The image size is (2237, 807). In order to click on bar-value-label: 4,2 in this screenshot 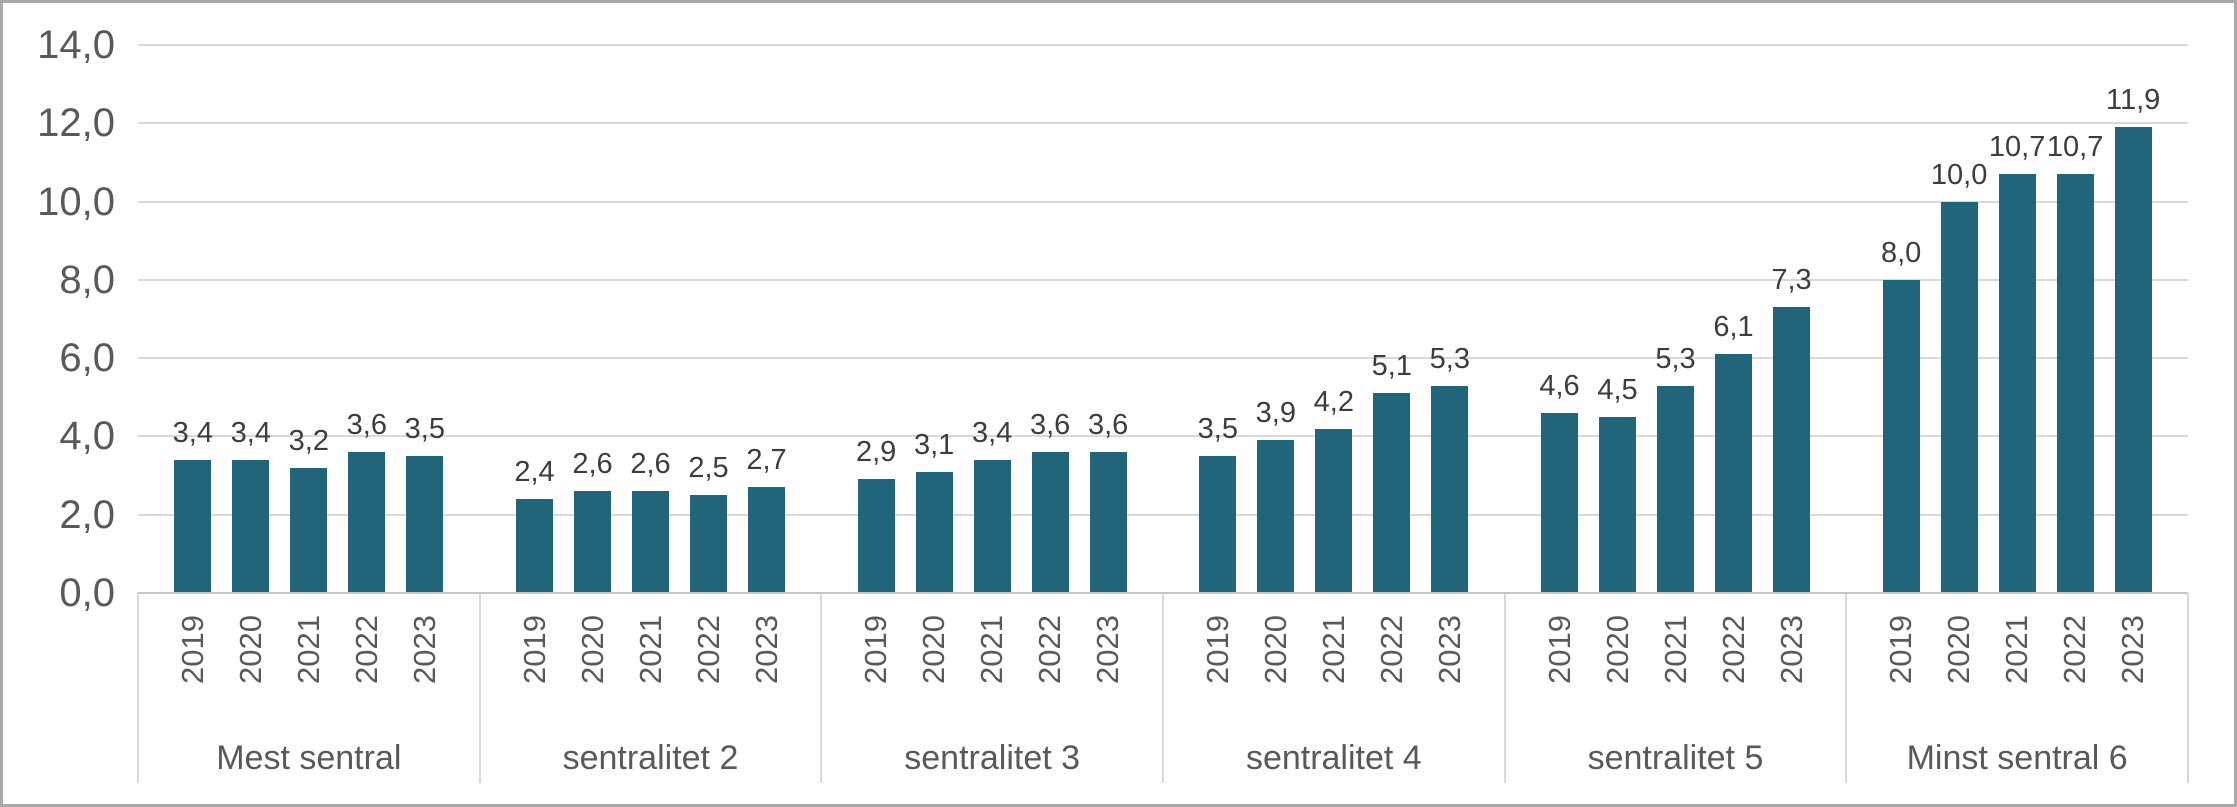, I will do `click(1333, 401)`.